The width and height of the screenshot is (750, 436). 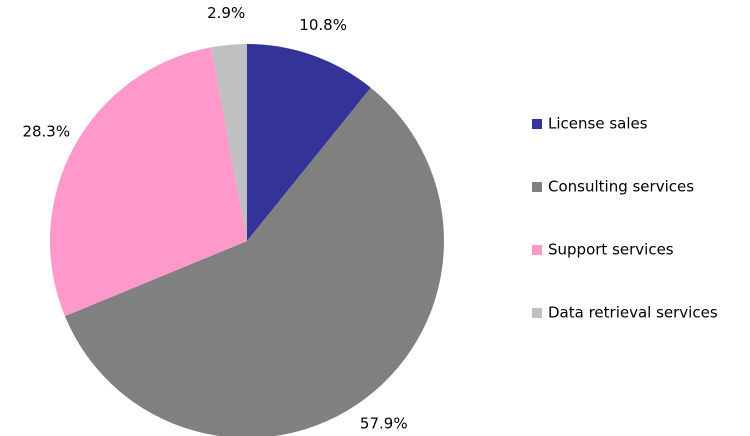 I want to click on legend-label: Consulting services, so click(x=621, y=187).